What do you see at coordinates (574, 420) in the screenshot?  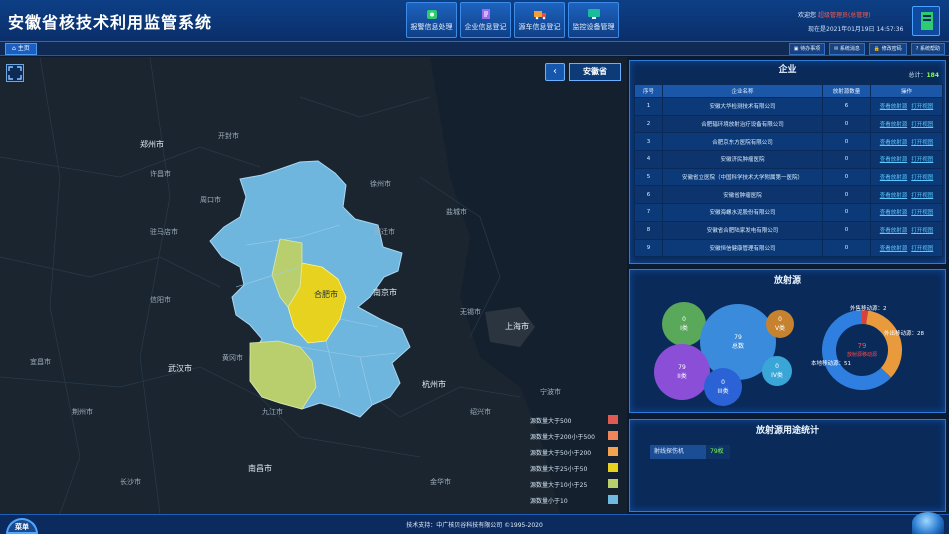 I see `legend-item: 源数量大于500` at bounding box center [574, 420].